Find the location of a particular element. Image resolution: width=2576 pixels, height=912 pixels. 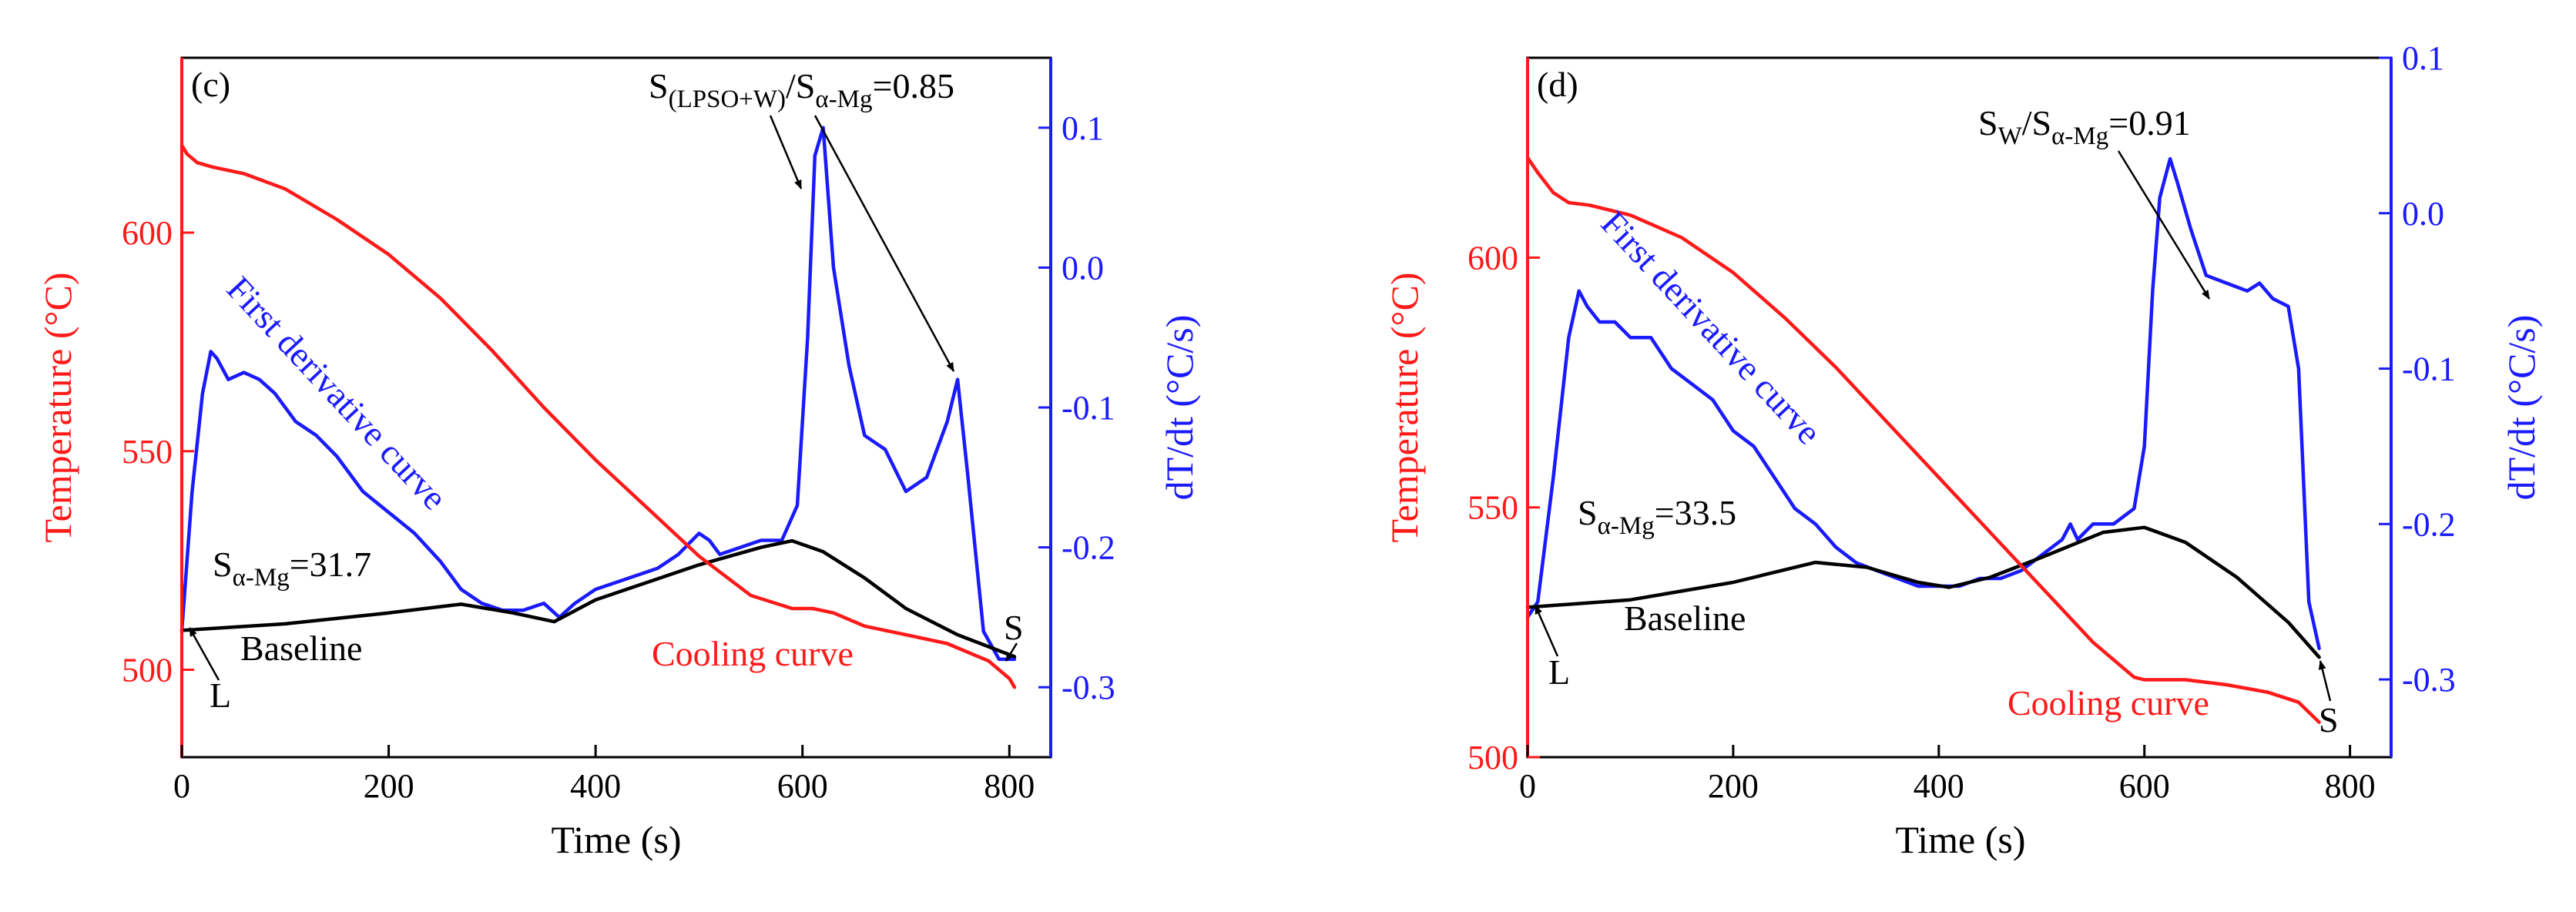

panel-c-xlabel: Time (s) is located at coordinates (616, 839).